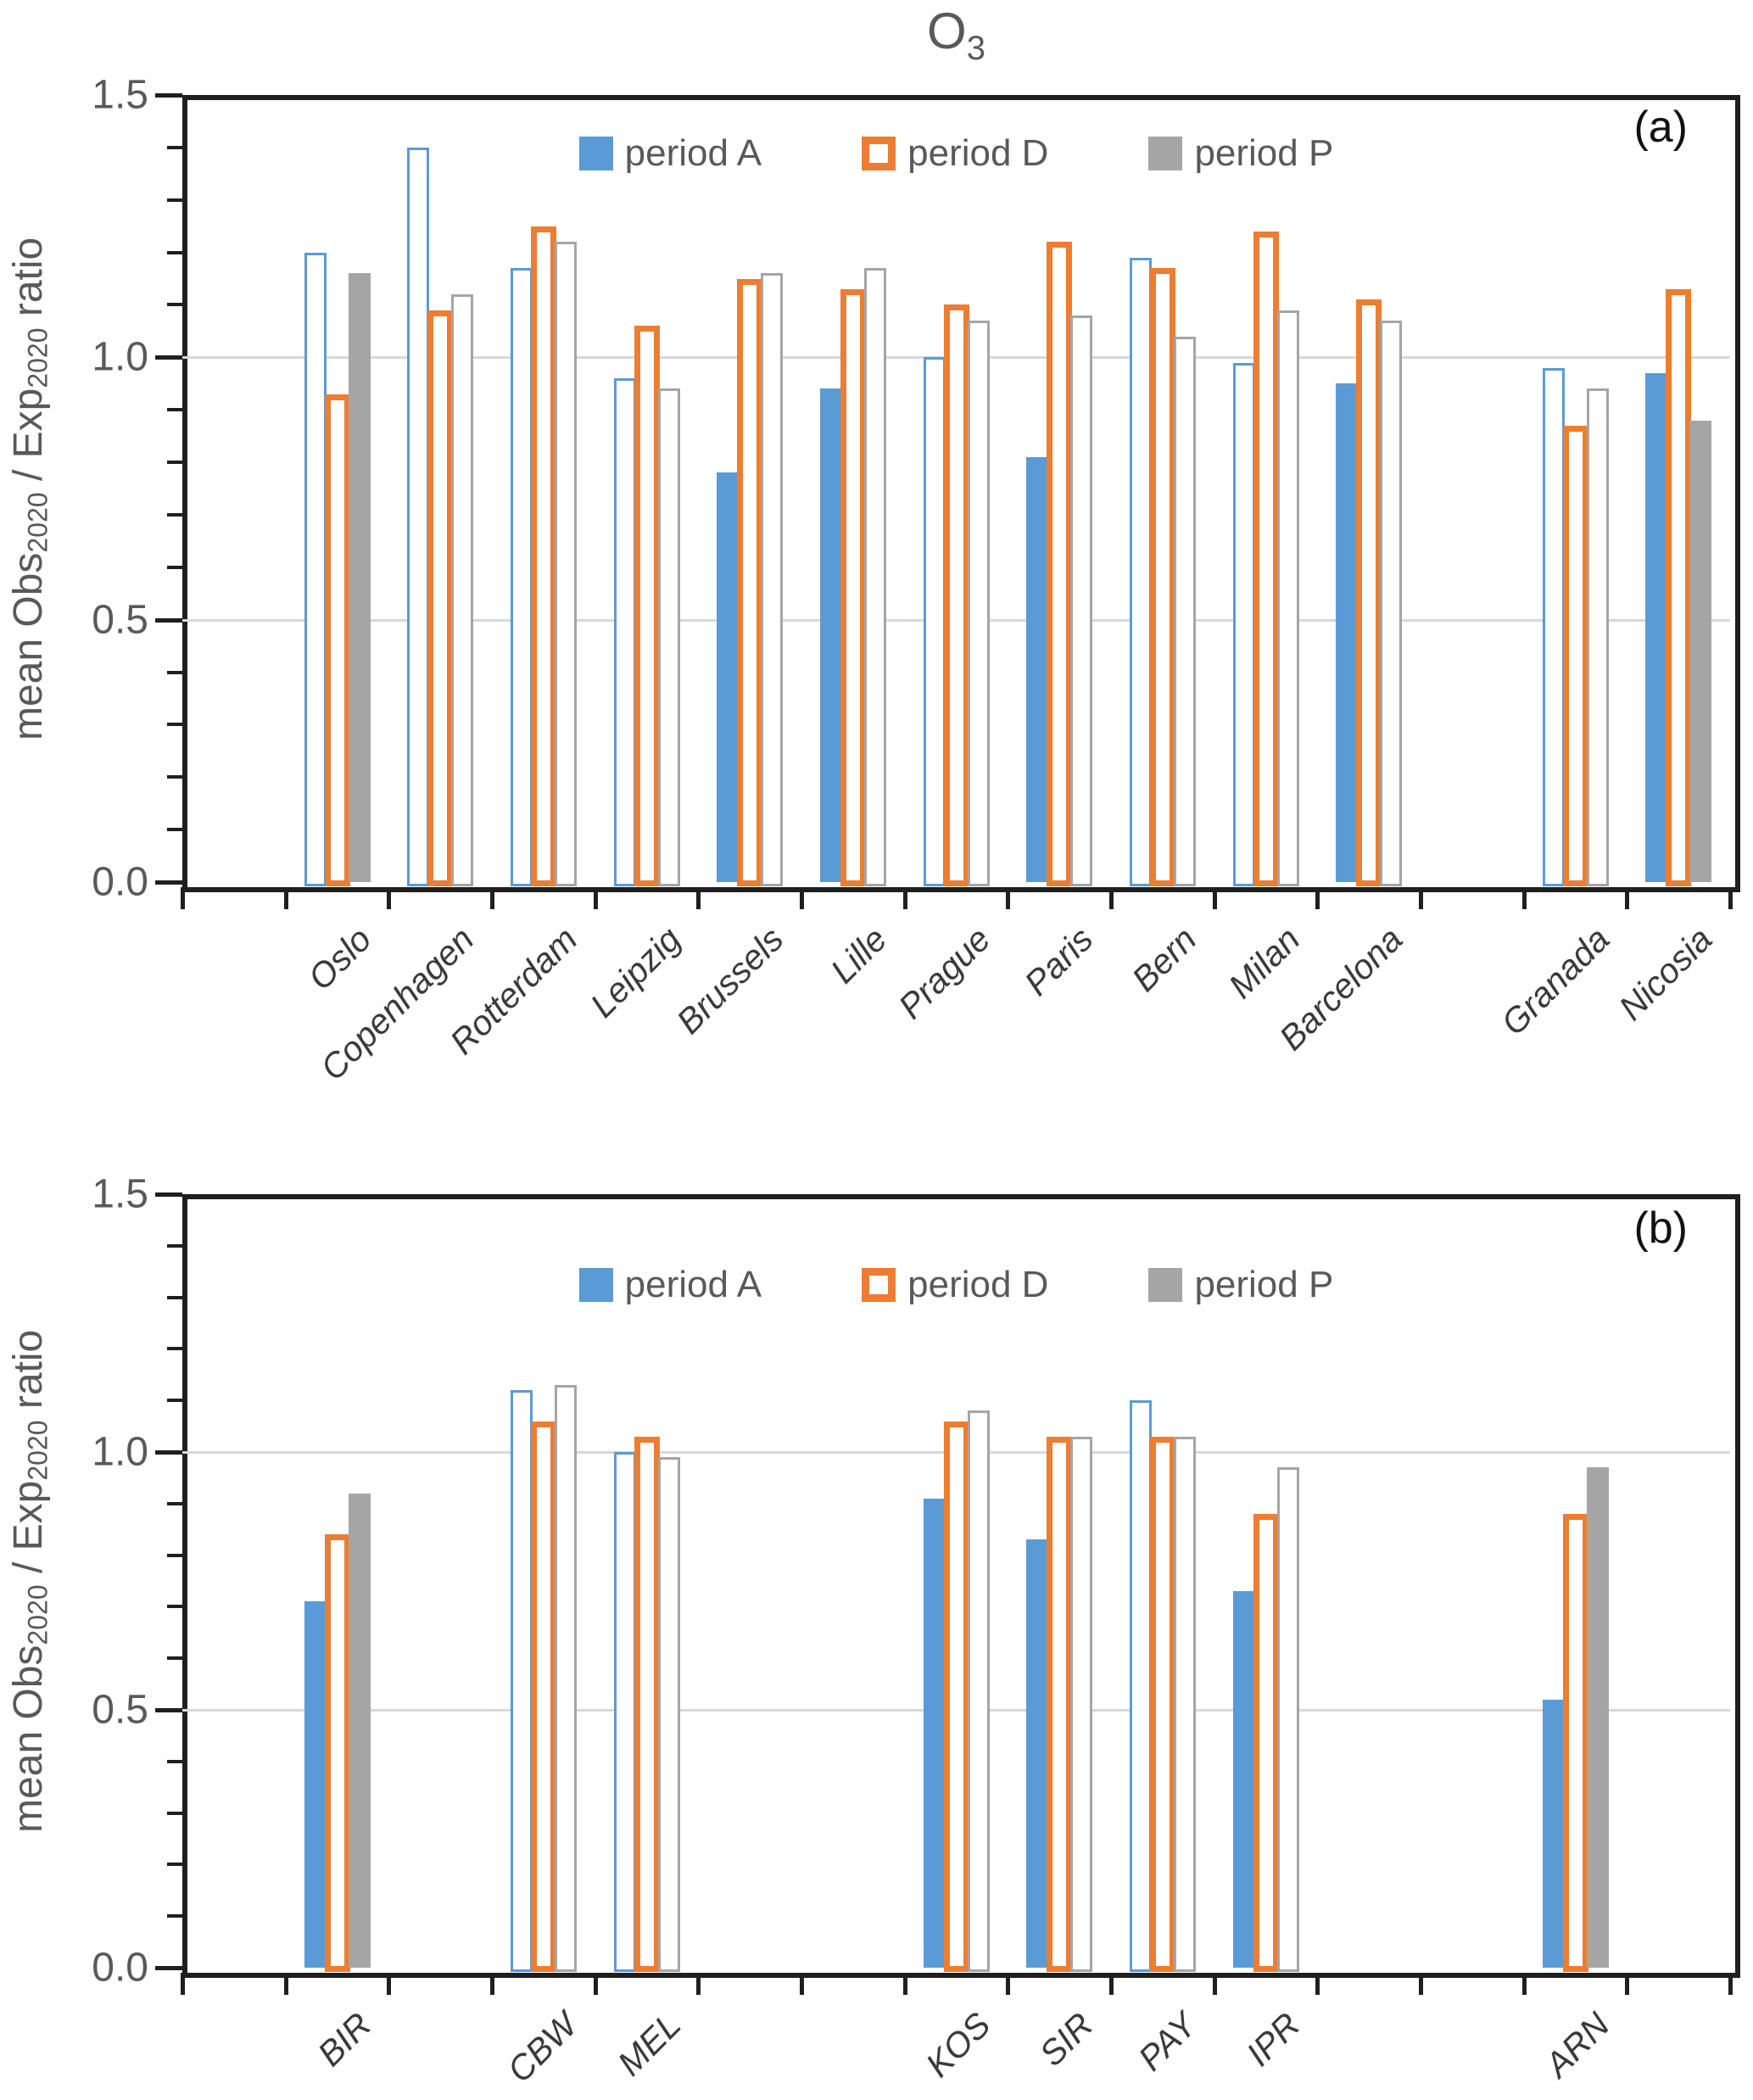 This screenshot has height=2100, width=1753. What do you see at coordinates (978, 1284) in the screenshot?
I see `legend-label: period D` at bounding box center [978, 1284].